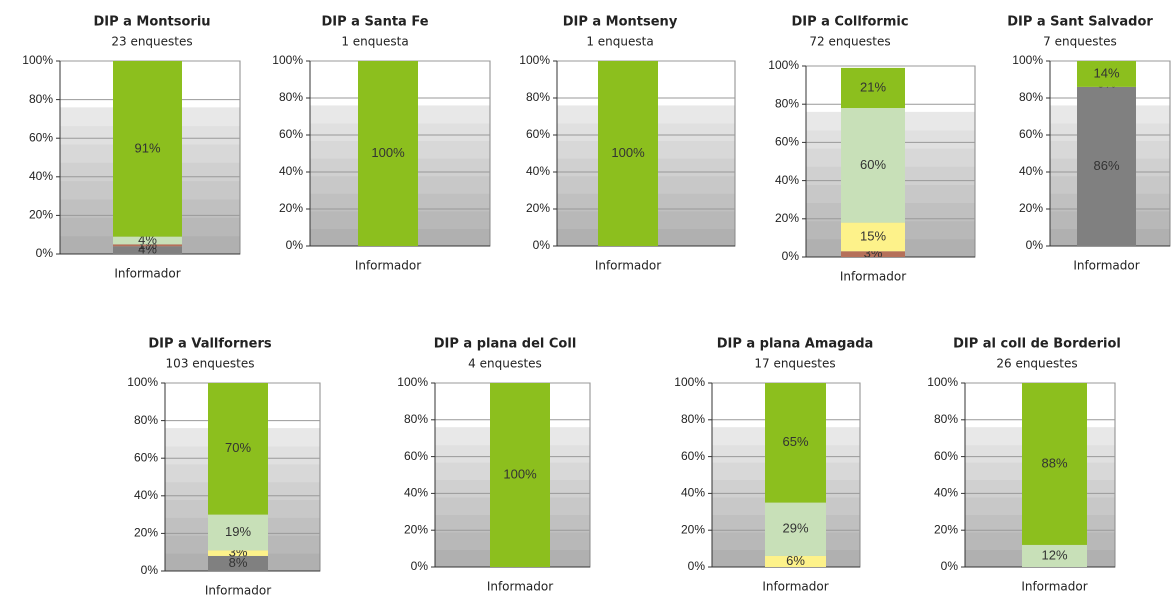 The image size is (1171, 597). Describe the element at coordinates (209, 344) in the screenshot. I see `chart-title: DIP a Vallforners` at that location.